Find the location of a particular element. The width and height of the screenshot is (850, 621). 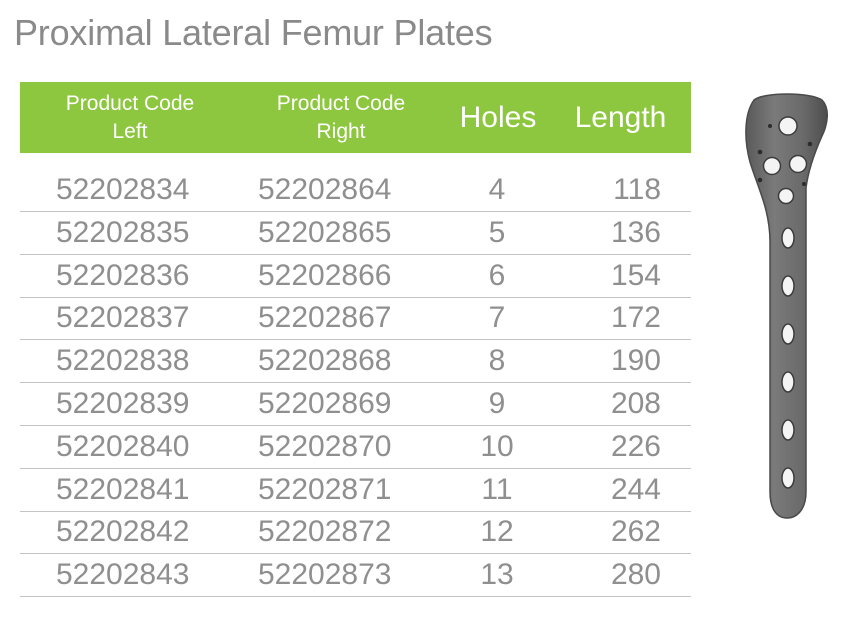

product-code-left: 52202843 is located at coordinates (123, 575).